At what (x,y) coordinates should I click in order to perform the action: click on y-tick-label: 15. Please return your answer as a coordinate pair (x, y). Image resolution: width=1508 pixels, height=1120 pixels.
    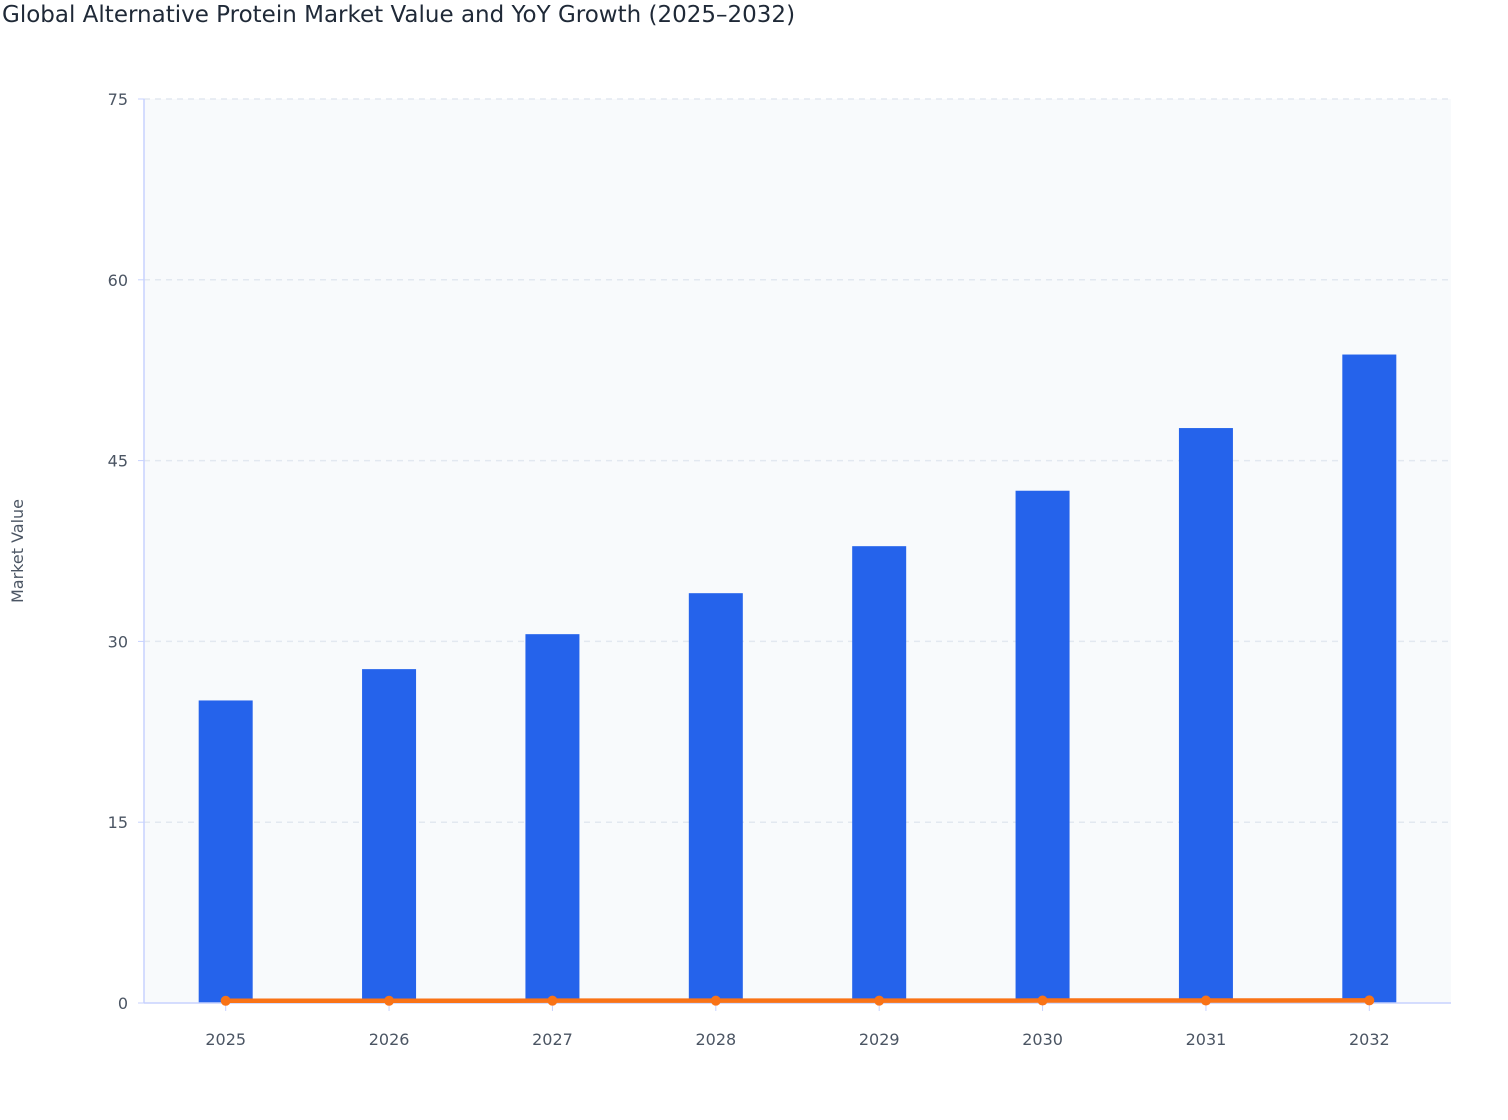
    Looking at the image, I should click on (118, 822).